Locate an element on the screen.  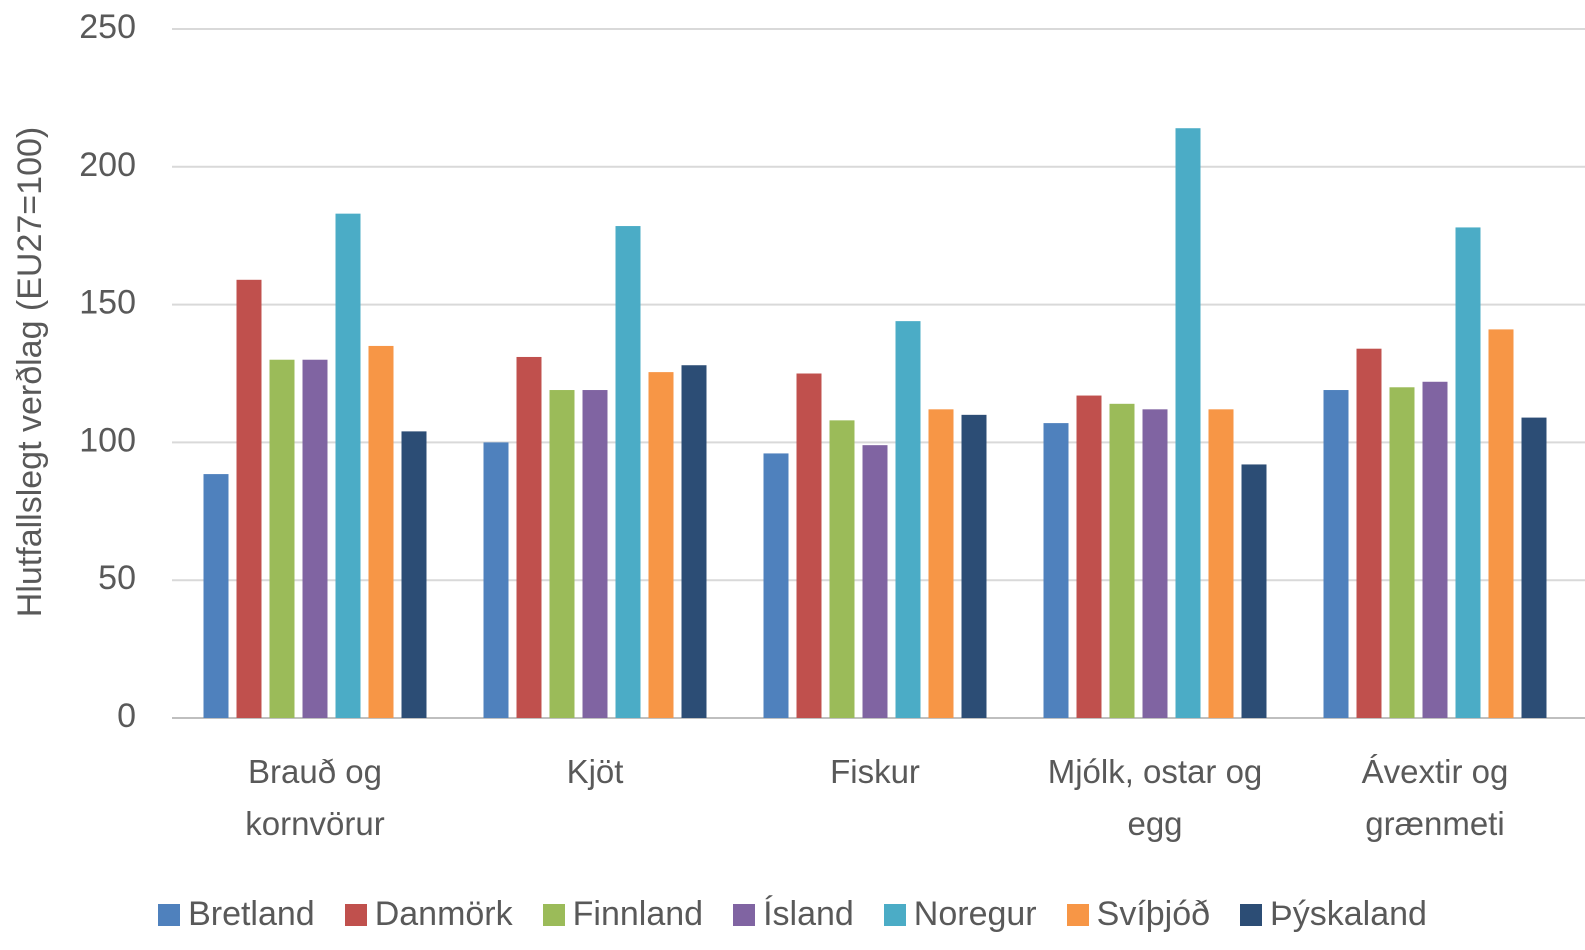
legend-item: Bretland is located at coordinates (236, 914).